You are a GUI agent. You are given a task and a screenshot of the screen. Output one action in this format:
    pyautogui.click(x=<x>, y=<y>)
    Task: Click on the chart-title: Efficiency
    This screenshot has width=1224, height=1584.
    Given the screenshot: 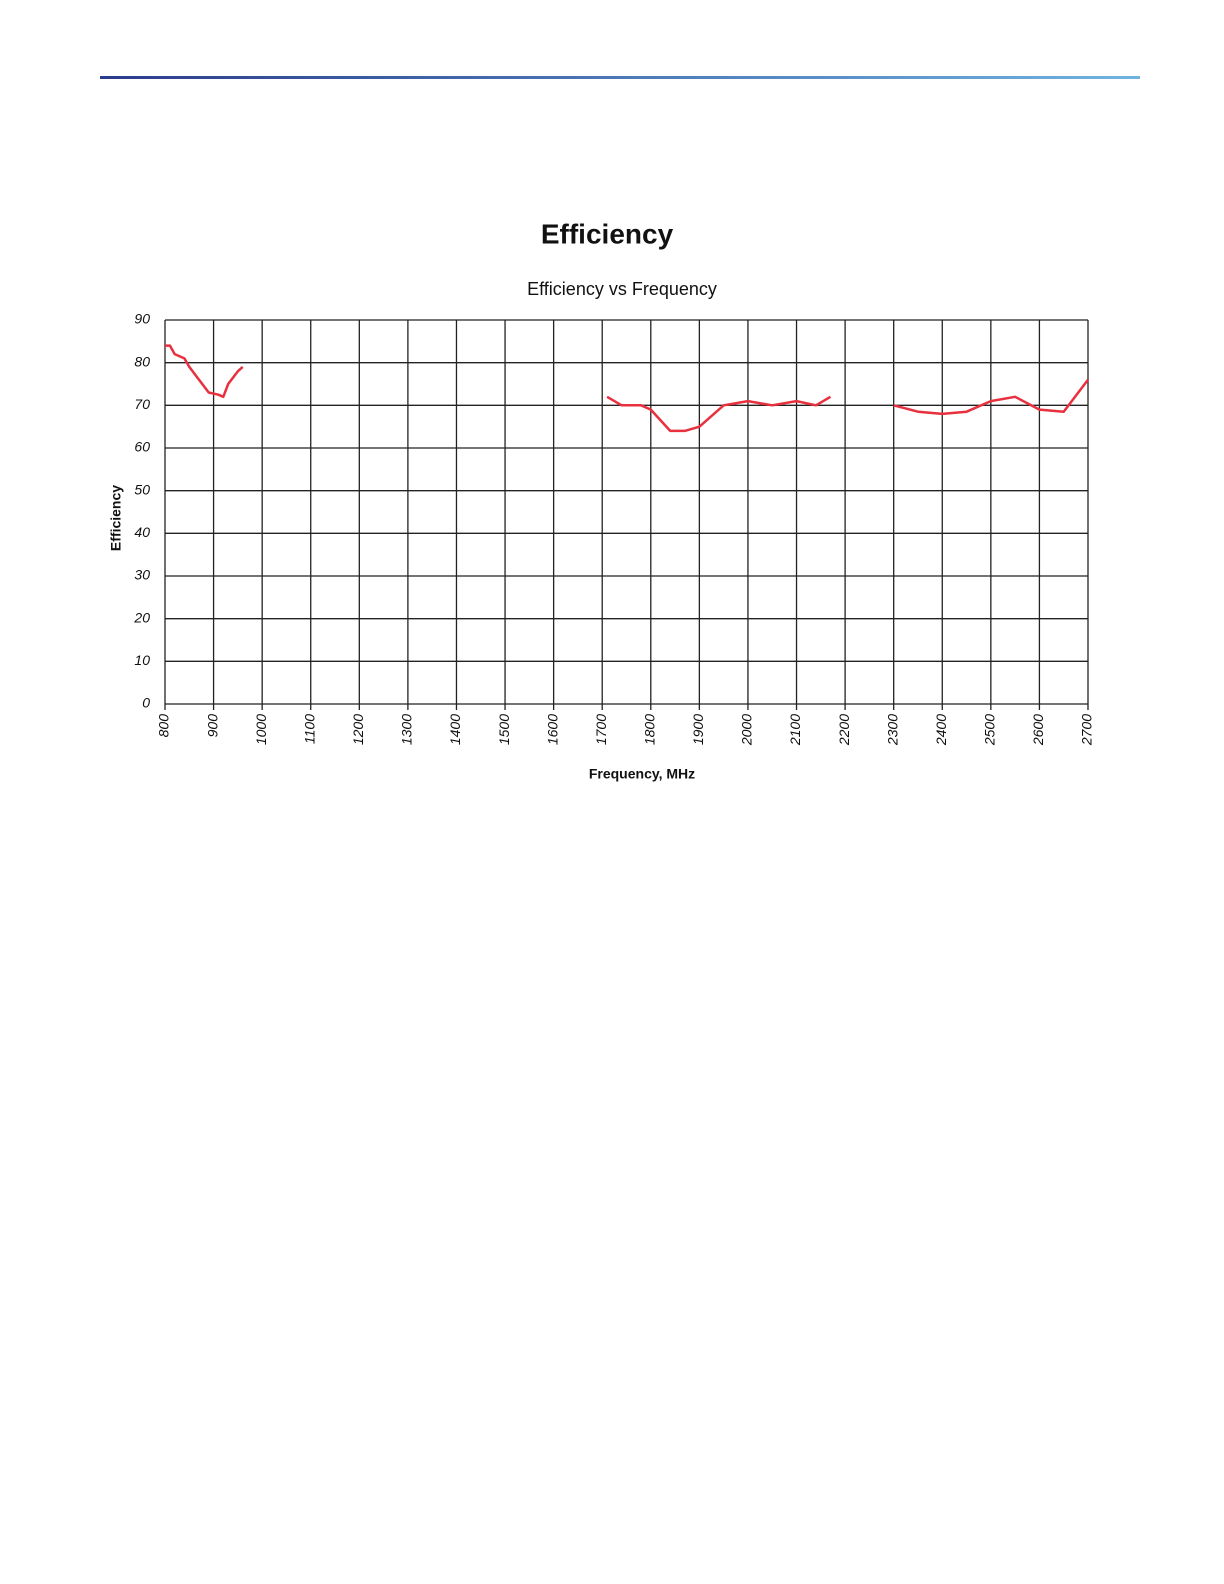 What is the action you would take?
    pyautogui.click(x=607, y=233)
    